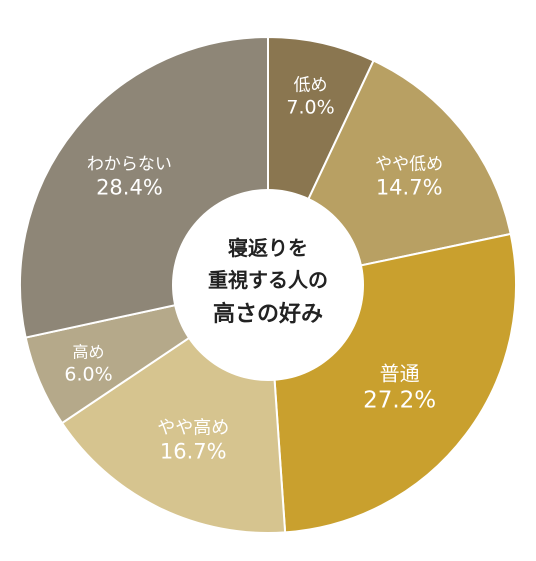 Image resolution: width=536 pixels, height=561 pixels. Describe the element at coordinates (89, 351) in the screenshot. I see `slice-category-label: 高め` at that location.